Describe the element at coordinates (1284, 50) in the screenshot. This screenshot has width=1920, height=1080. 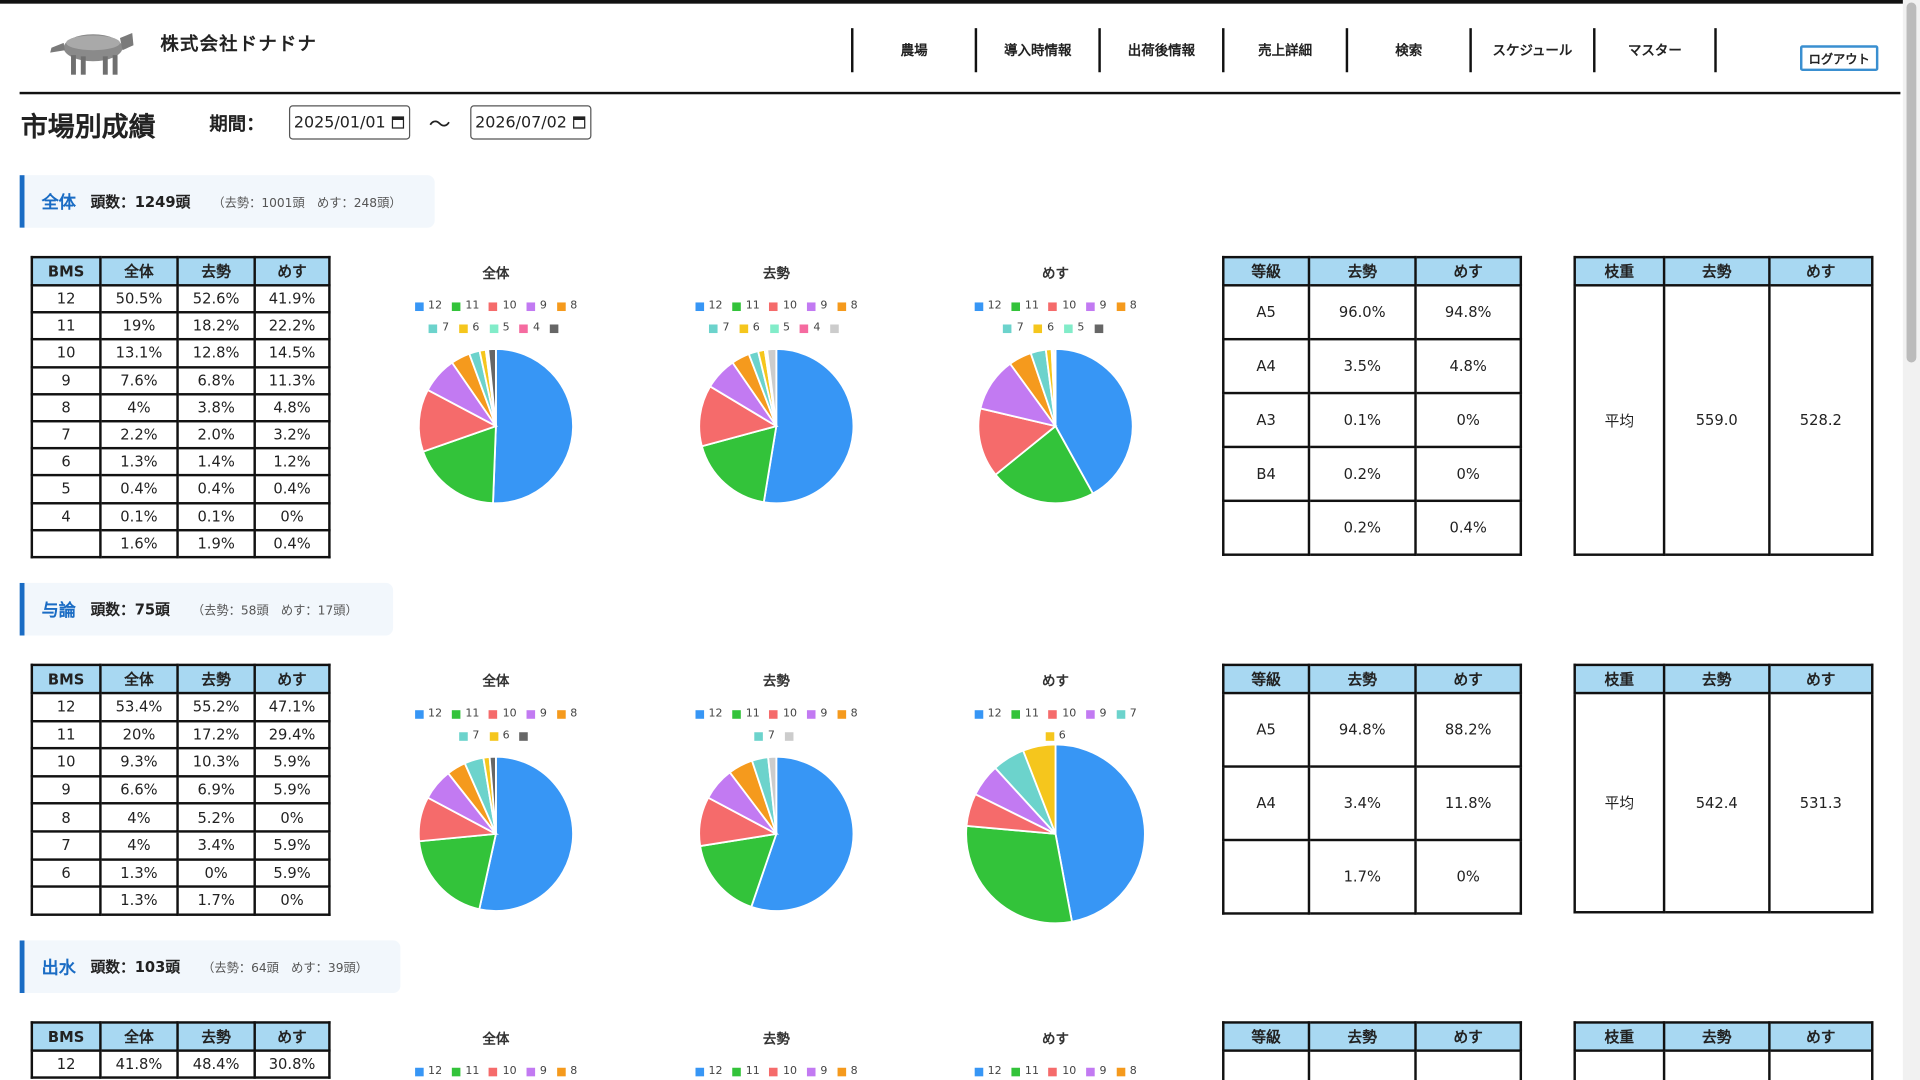
I see `nav-sales-detail: 売上詳細` at that location.